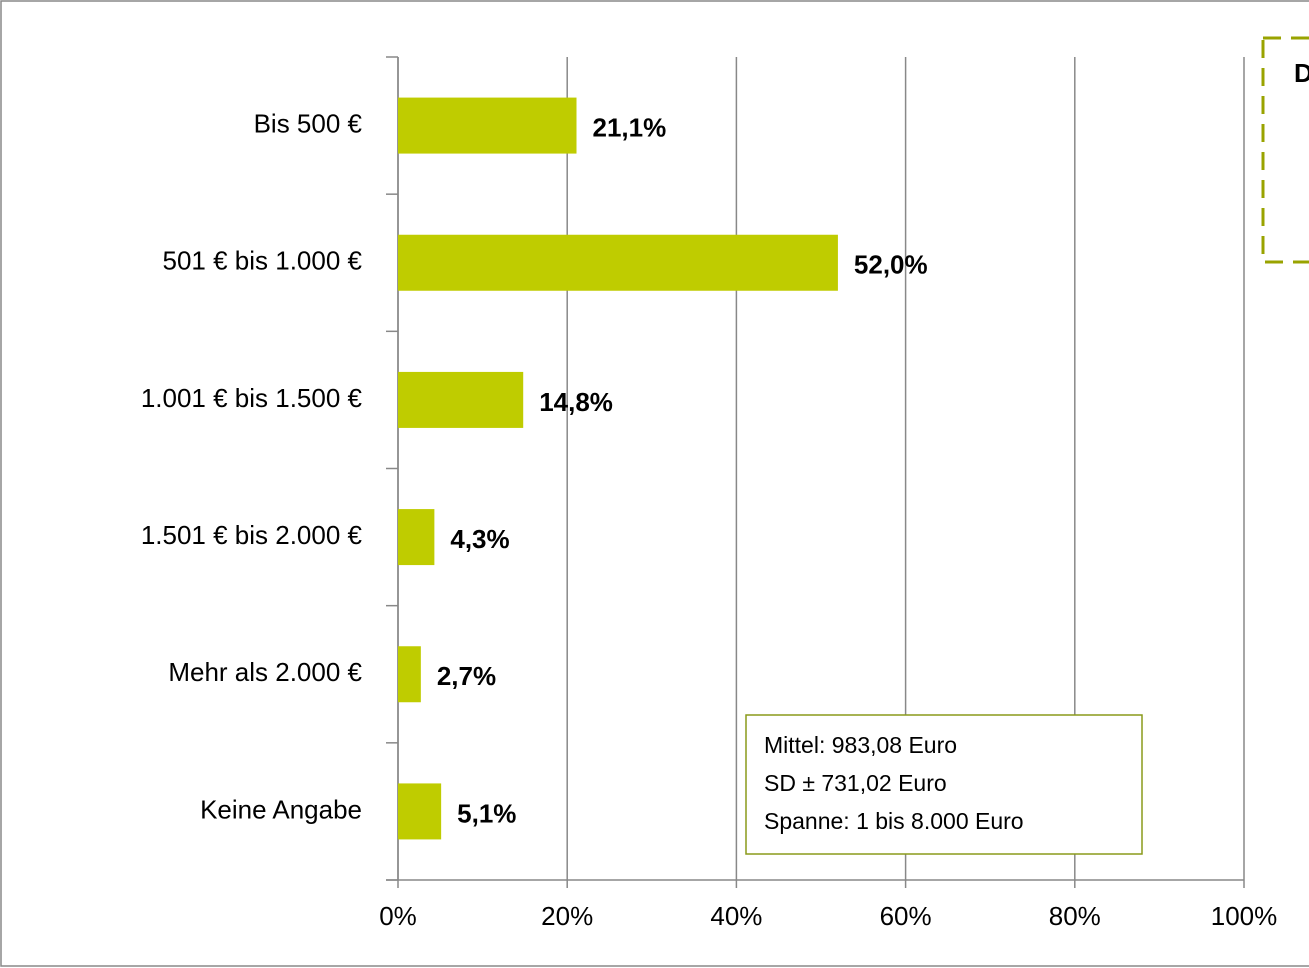 This screenshot has width=1309, height=968. Describe the element at coordinates (486, 813) in the screenshot. I see `value-label: 5,1%` at that location.